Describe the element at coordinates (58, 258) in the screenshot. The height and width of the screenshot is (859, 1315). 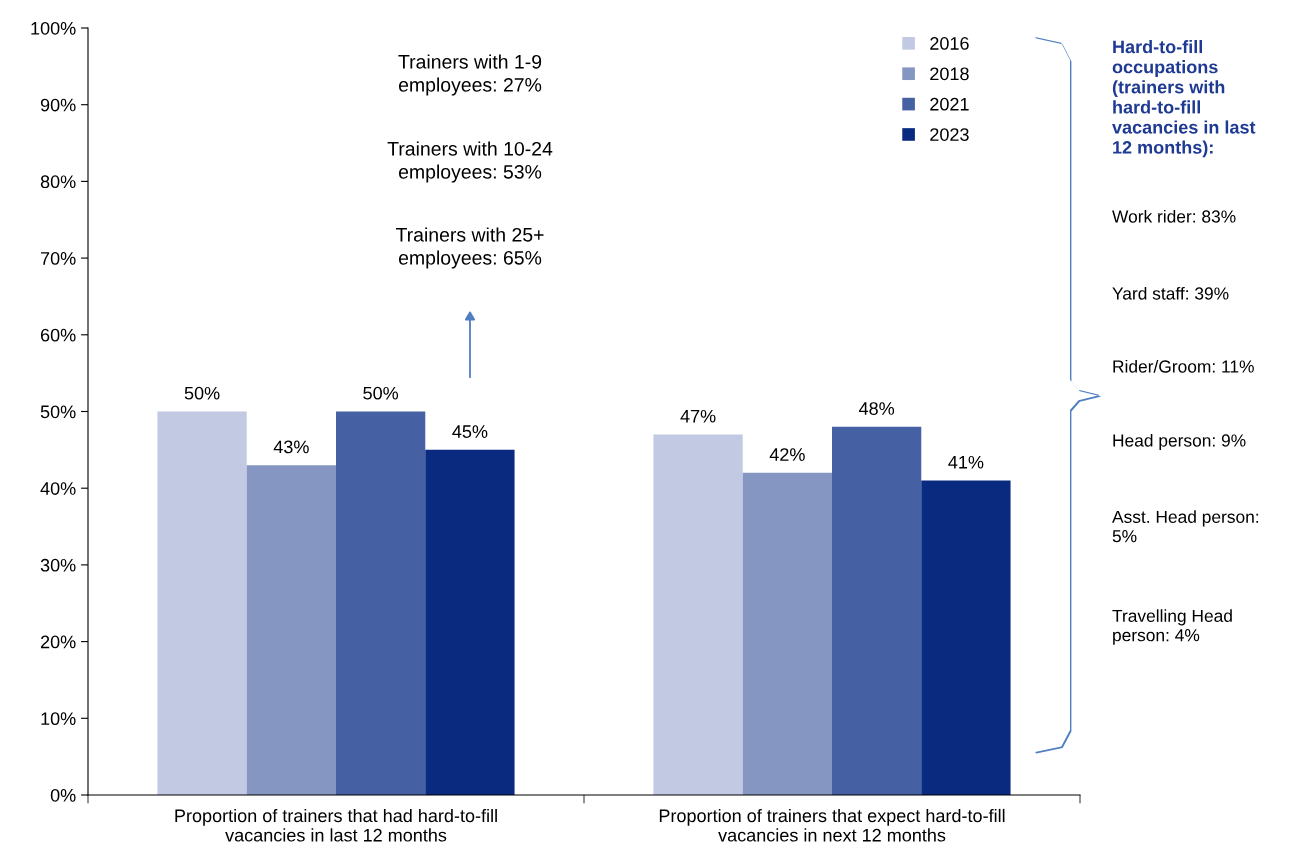
I see `y-tick-label: 70%` at that location.